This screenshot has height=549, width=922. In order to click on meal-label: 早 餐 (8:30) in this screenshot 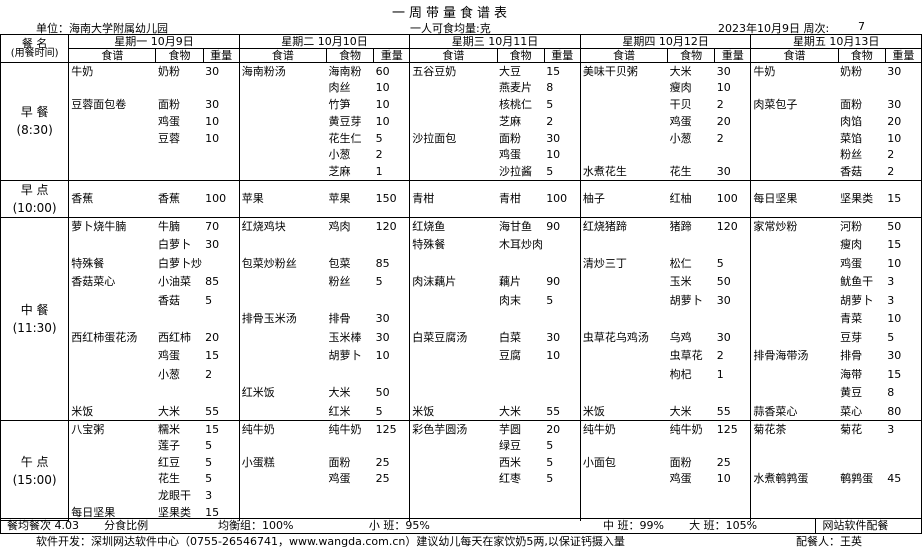, I will do `click(35, 121)`.